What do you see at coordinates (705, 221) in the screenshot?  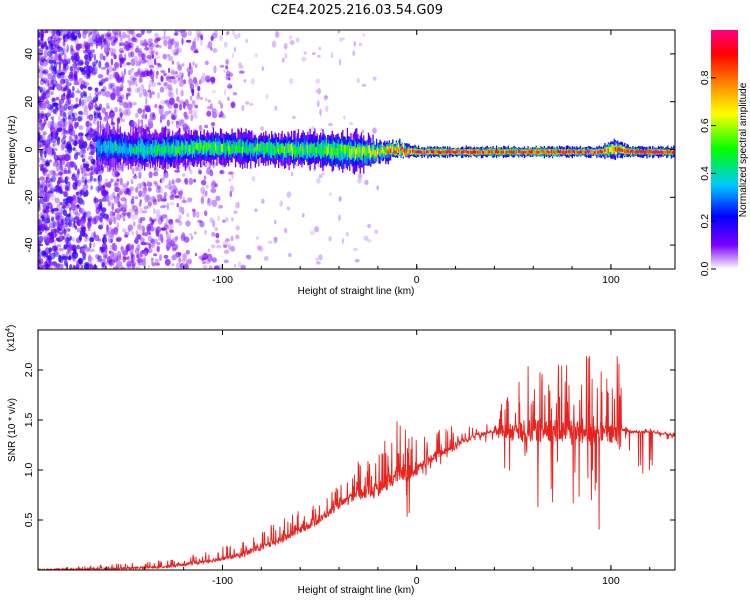 I see `colorbar-tick-label: 0.2` at bounding box center [705, 221].